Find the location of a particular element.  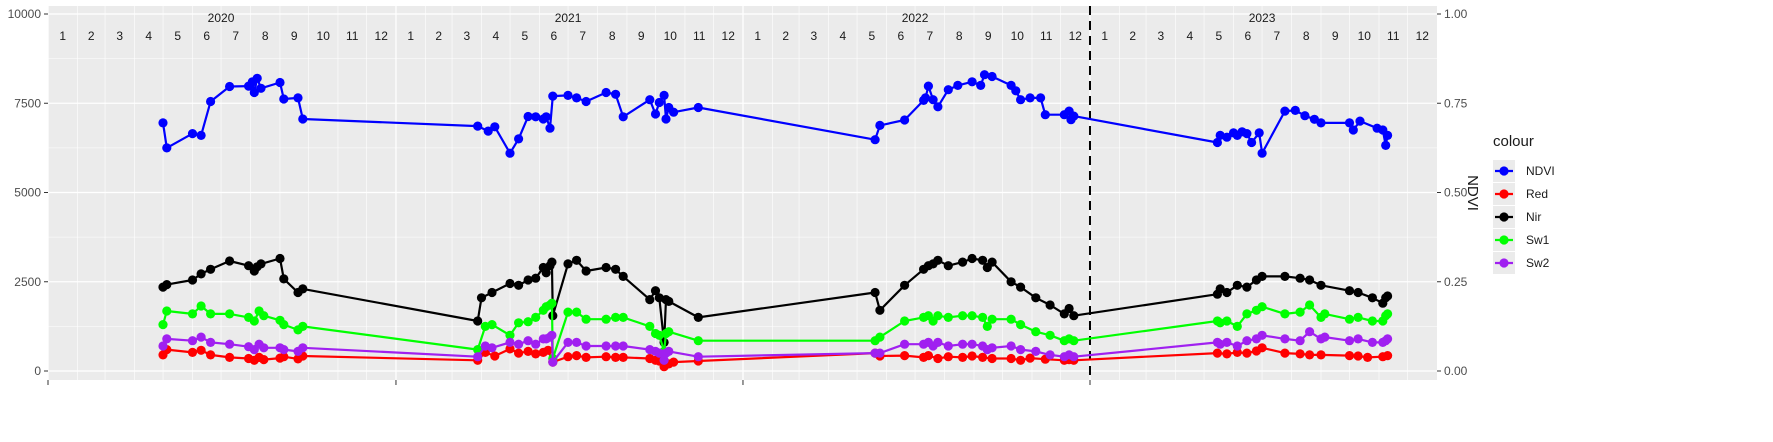

legend-title: colour is located at coordinates (1513, 141).